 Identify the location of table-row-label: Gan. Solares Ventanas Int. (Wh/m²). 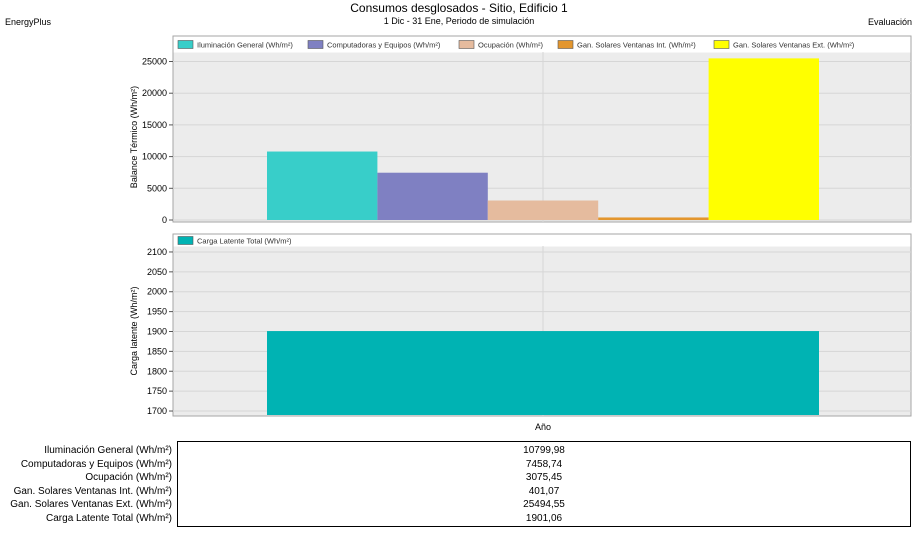
(92, 491).